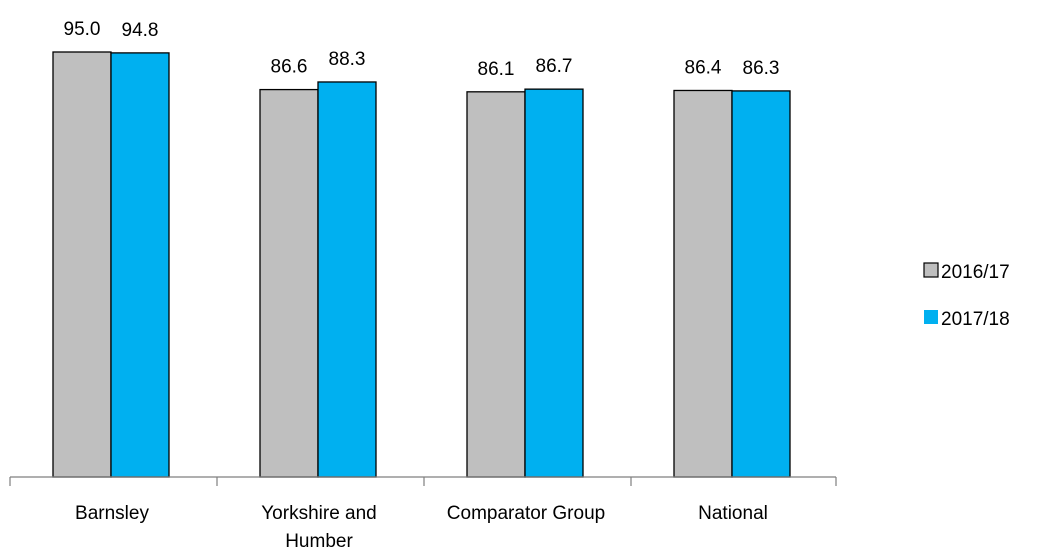  What do you see at coordinates (347, 279) in the screenshot?
I see `bar-2017-18-yorkshire-and-humber` at bounding box center [347, 279].